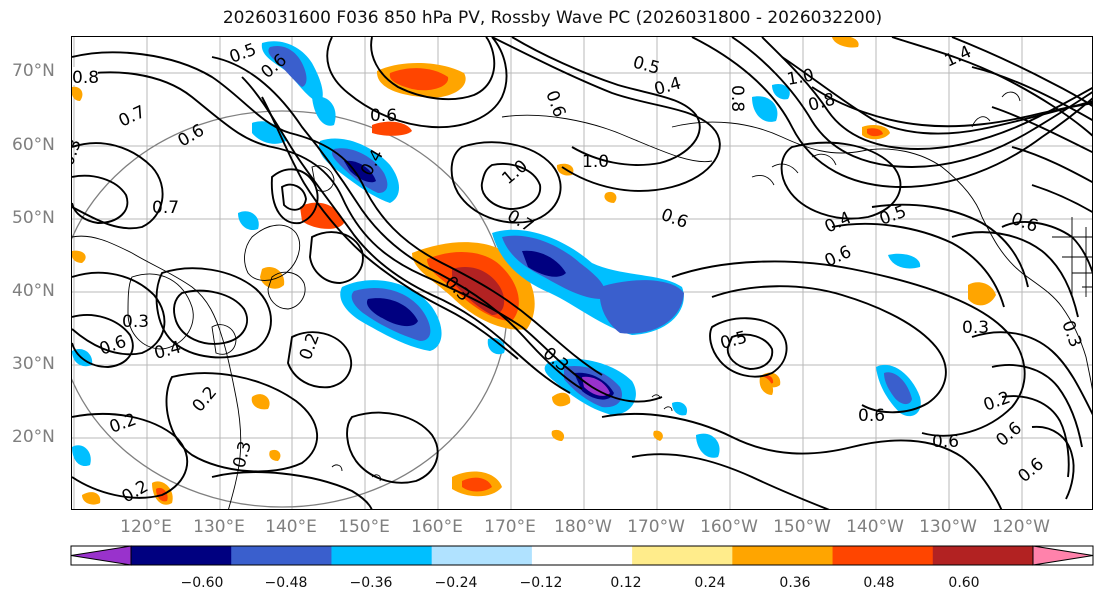 This screenshot has height=604, width=1105. What do you see at coordinates (437, 527) in the screenshot?
I see `lon-label-160e: 160°E` at bounding box center [437, 527].